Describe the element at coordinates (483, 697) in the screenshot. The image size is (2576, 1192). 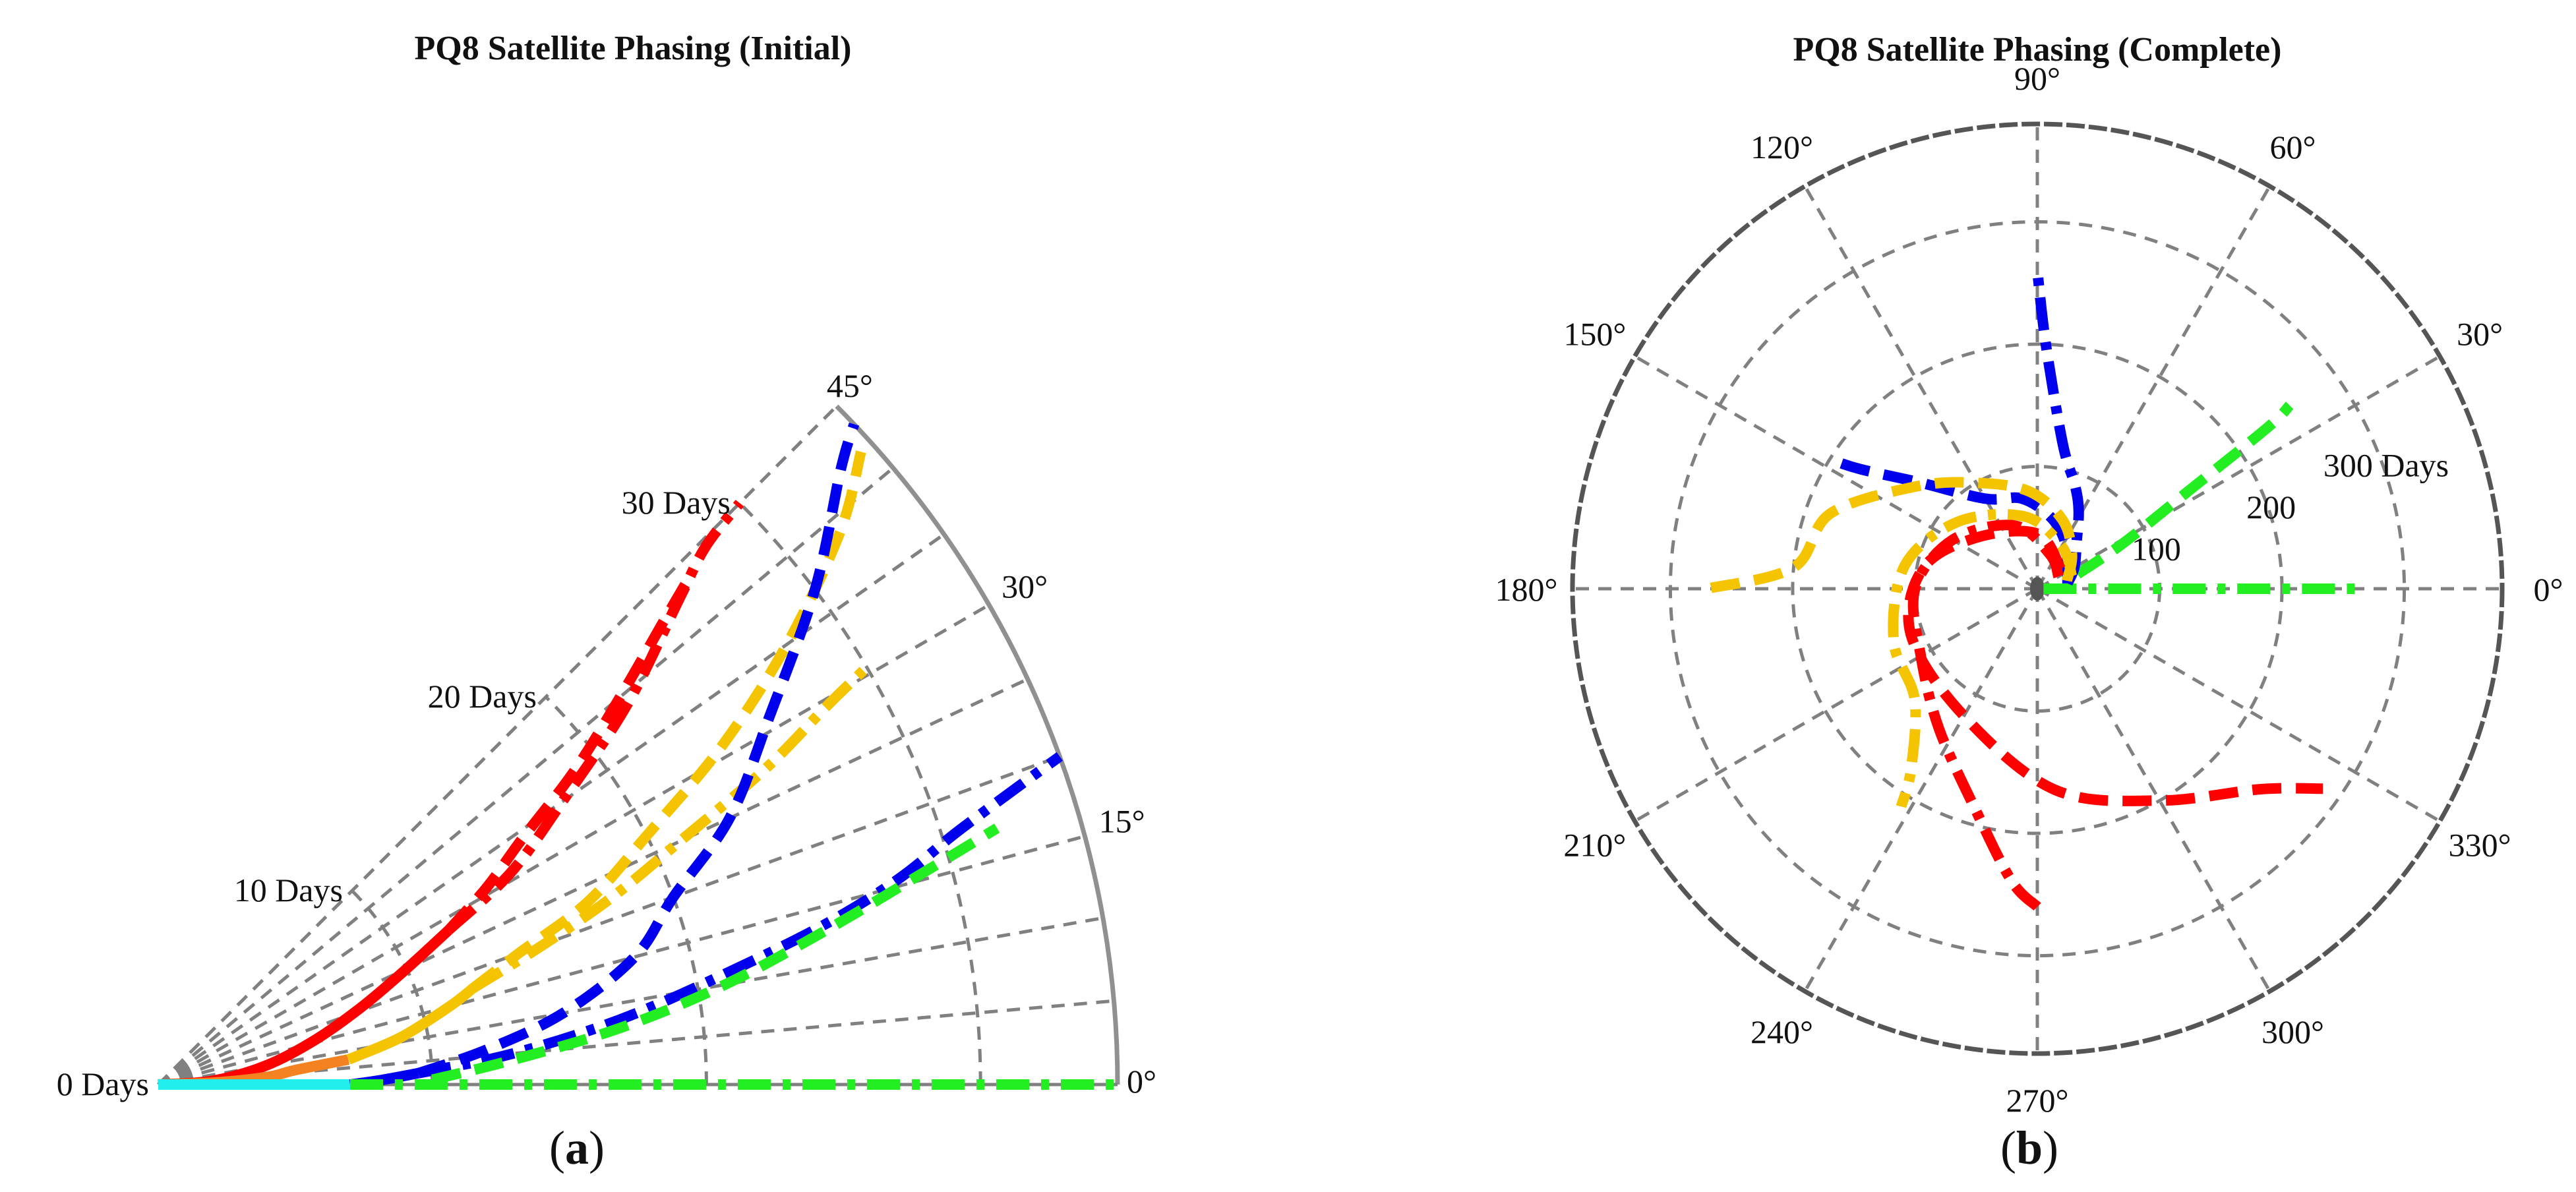
I see `a-r-tick-20: 20 Days` at that location.